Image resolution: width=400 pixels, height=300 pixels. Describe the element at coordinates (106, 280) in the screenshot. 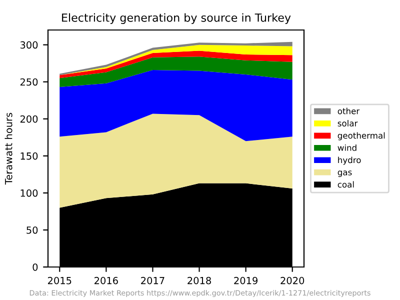

I see `x-tick-label: 2016` at that location.